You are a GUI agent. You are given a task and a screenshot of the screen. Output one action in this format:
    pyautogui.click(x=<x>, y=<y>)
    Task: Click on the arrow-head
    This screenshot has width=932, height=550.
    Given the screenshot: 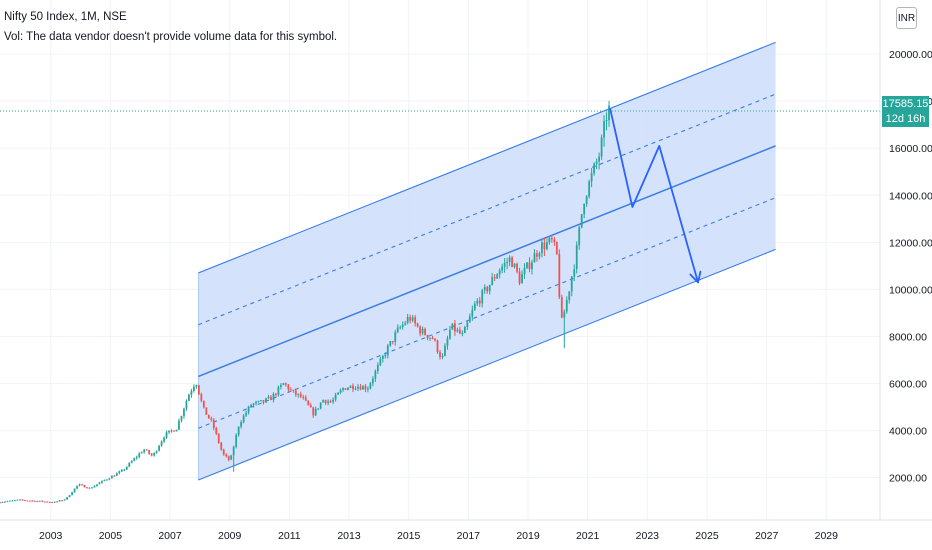 What is the action you would take?
    pyautogui.click(x=694, y=278)
    